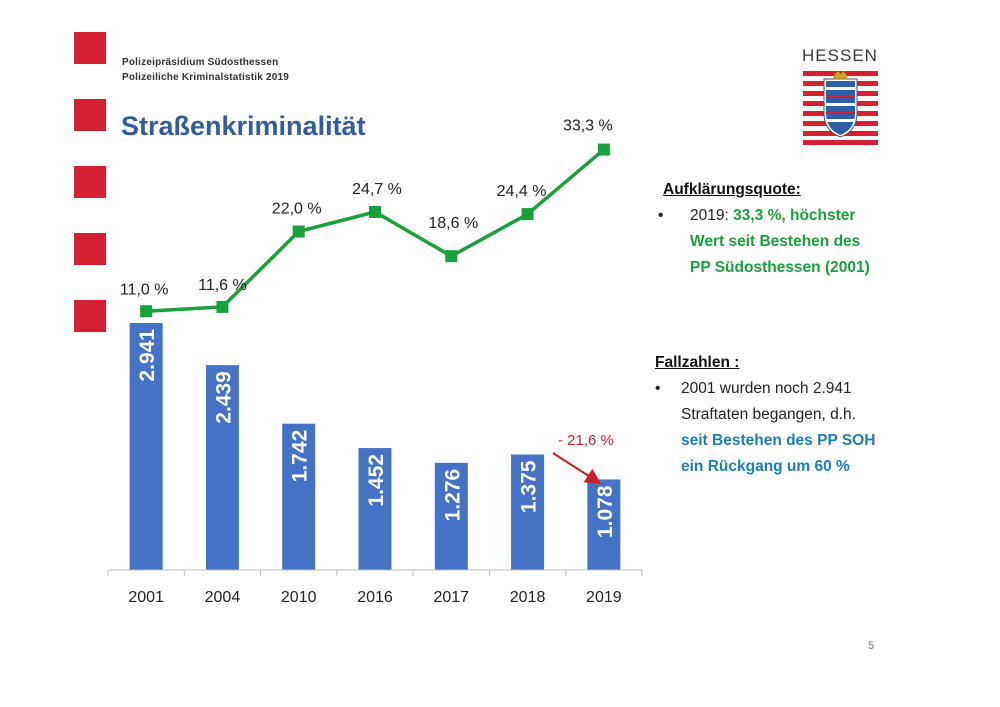 The height and width of the screenshot is (707, 1000). I want to click on fallzahlen-heading: Fallzahlen :, so click(697, 362).